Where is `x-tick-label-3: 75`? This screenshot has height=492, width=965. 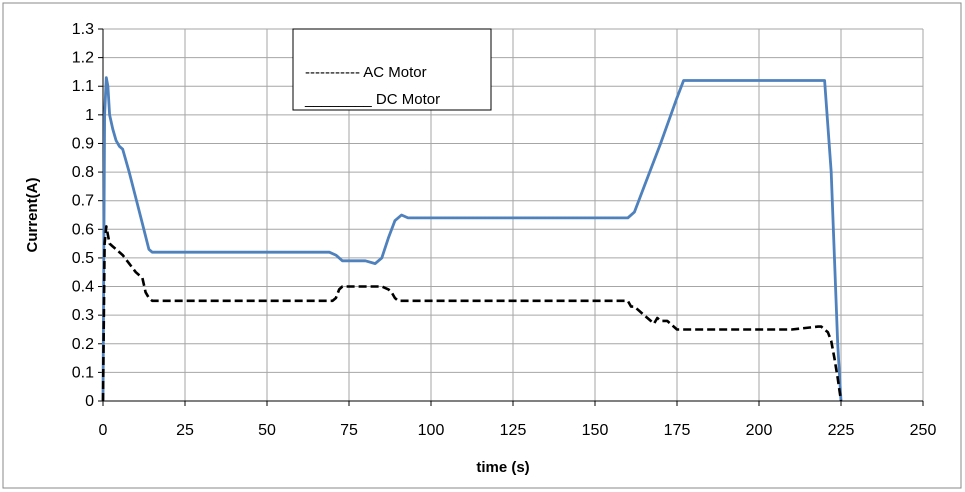 x-tick-label-3: 75 is located at coordinates (349, 430).